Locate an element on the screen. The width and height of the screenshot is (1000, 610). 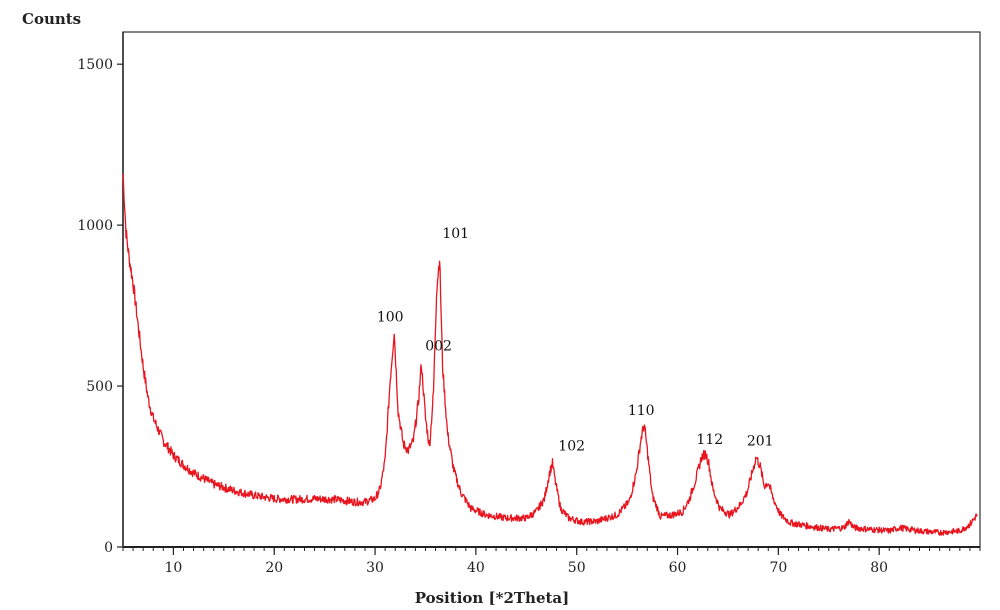
x-ticks: 10 20 30 40 50 60 70 80 is located at coordinates (551, 561).